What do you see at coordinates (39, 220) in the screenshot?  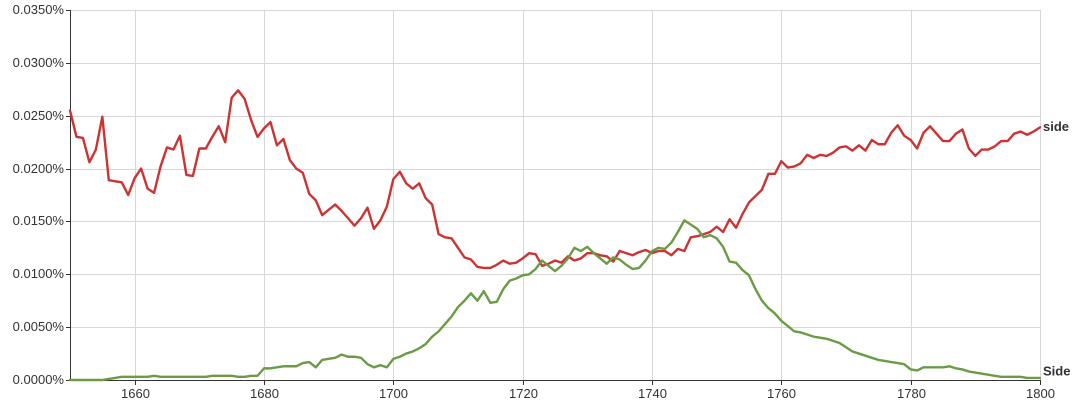 I see `y-tick-label: 0.0150%` at bounding box center [39, 220].